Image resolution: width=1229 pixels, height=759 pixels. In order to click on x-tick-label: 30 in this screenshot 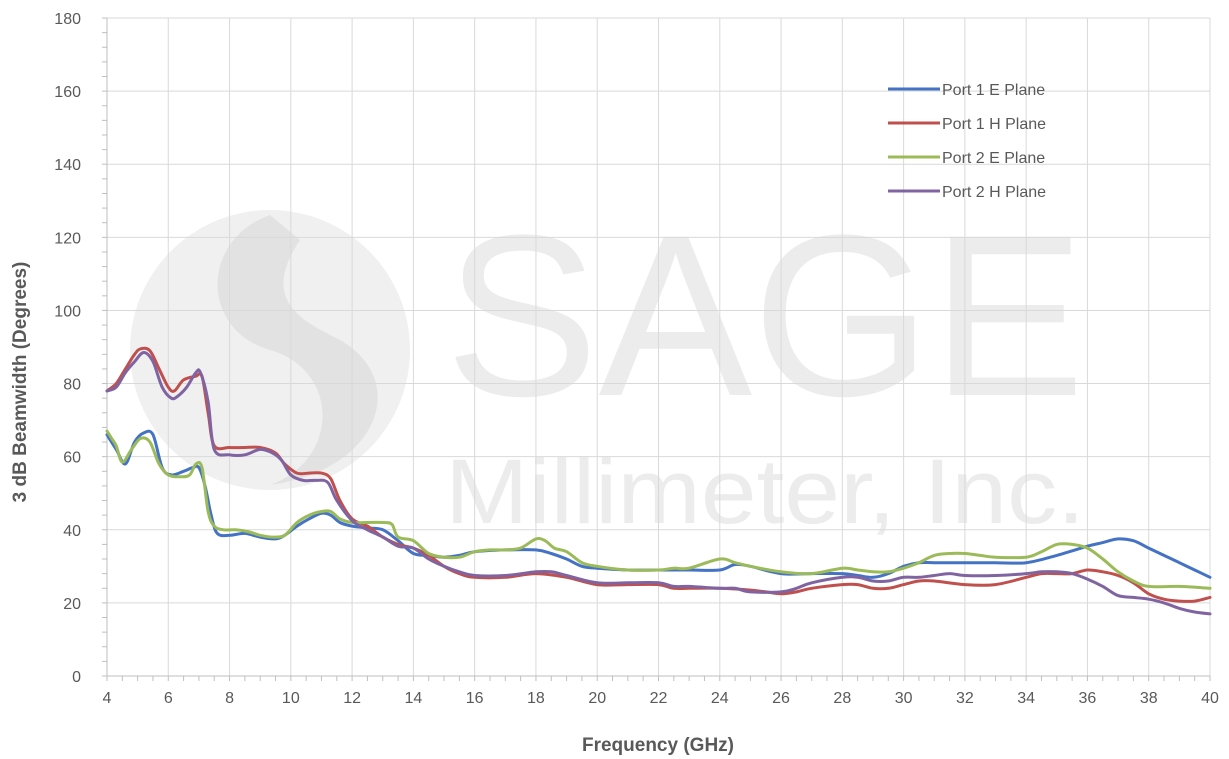, I will do `click(904, 698)`.